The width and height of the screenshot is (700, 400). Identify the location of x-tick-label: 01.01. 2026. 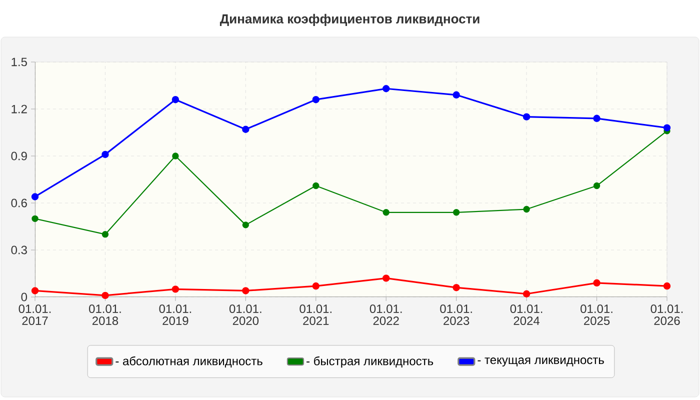
(666, 315).